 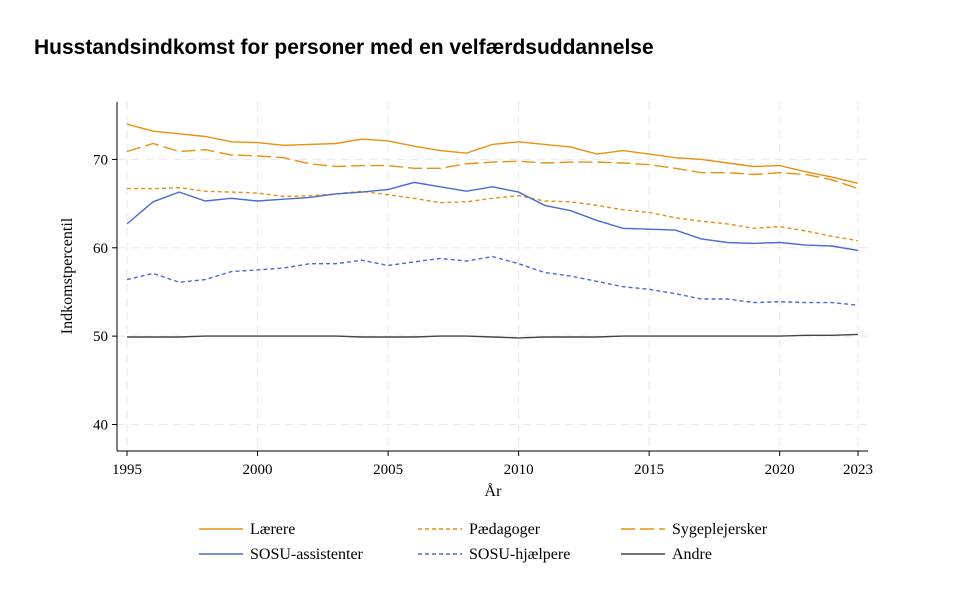 What do you see at coordinates (258, 470) in the screenshot?
I see `x-tick-label: 2000` at bounding box center [258, 470].